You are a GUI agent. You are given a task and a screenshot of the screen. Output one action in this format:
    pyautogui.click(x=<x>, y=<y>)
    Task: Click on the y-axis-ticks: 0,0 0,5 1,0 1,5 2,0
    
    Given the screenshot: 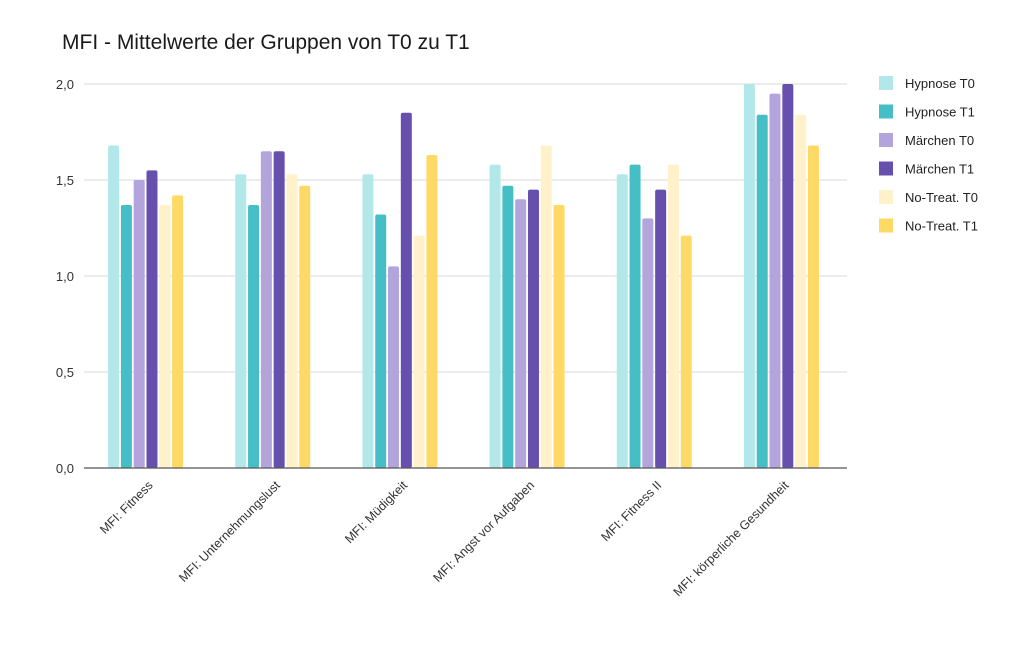 What is the action you would take?
    pyautogui.click(x=65, y=276)
    